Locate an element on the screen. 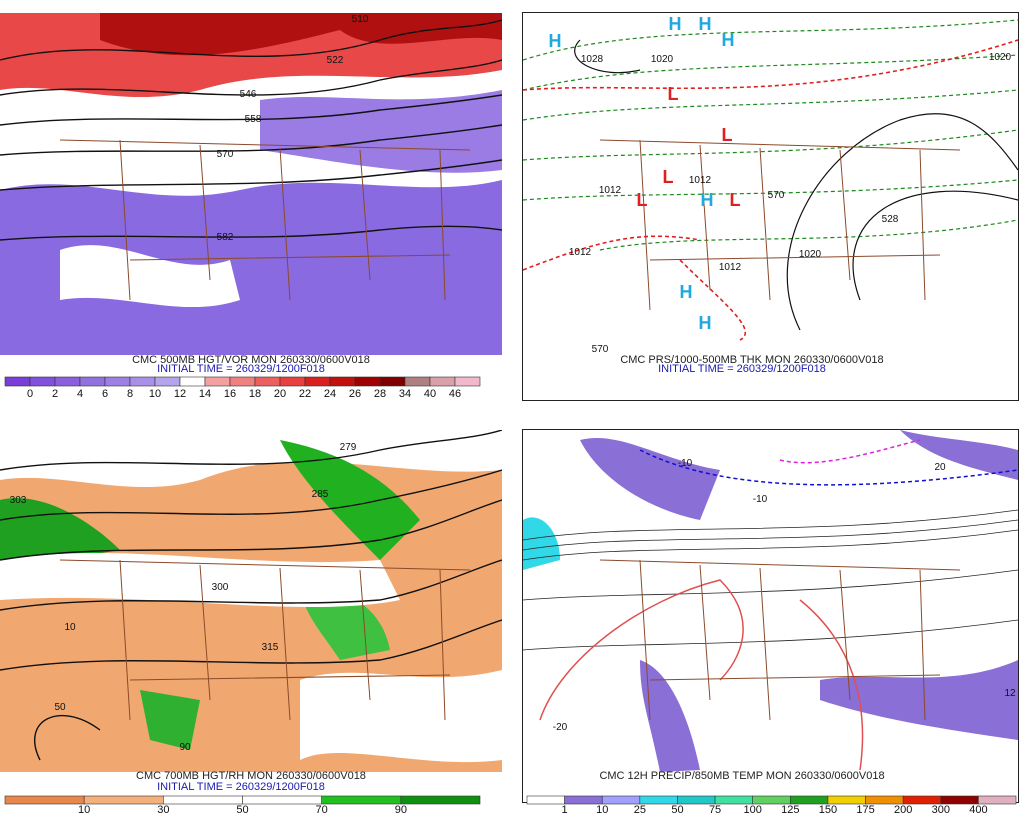  colorbar-label: 175 is located at coordinates (865, 810).